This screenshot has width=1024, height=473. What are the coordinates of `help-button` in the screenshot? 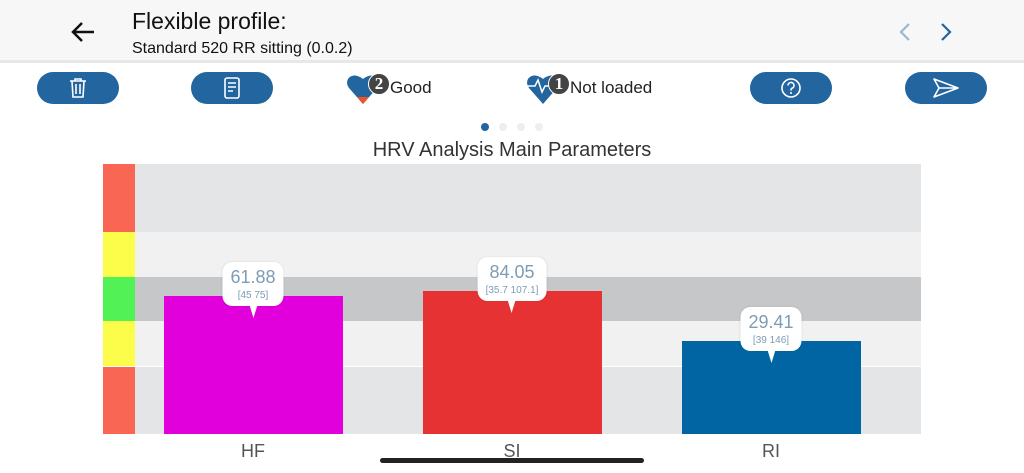 It's located at (791, 88).